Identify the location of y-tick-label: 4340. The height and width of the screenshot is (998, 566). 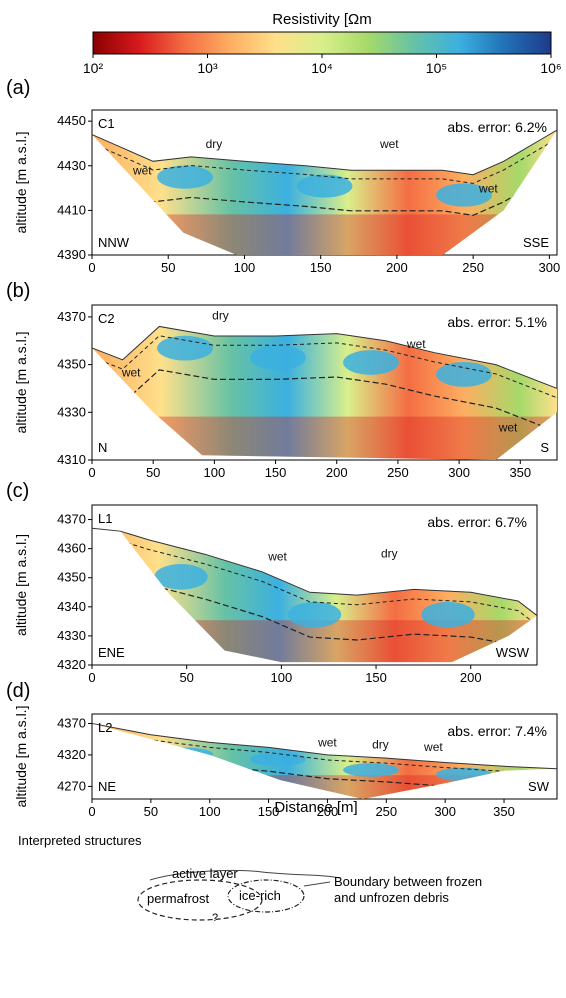
(71, 606).